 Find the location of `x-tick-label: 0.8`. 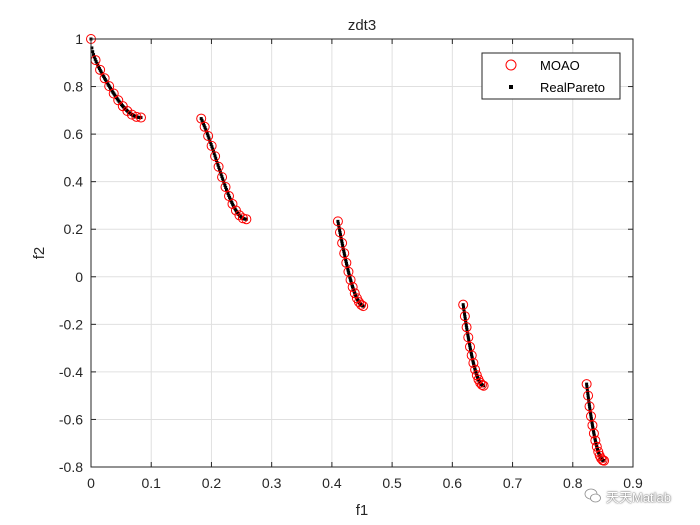

x-tick-label: 0.8 is located at coordinates (573, 483).